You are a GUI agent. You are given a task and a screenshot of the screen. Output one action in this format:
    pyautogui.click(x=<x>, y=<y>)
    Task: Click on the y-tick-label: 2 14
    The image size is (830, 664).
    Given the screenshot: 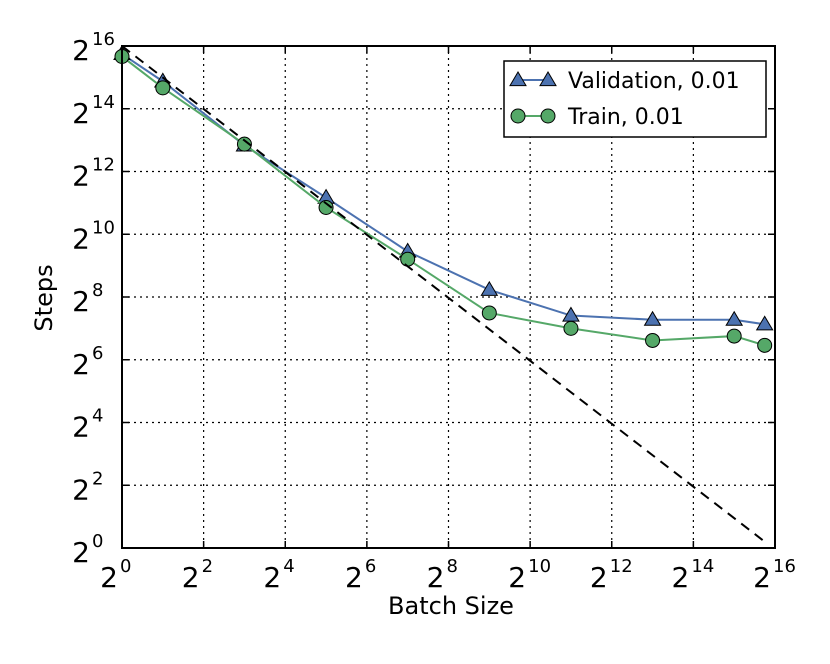 What is the action you would take?
    pyautogui.click(x=93, y=111)
    